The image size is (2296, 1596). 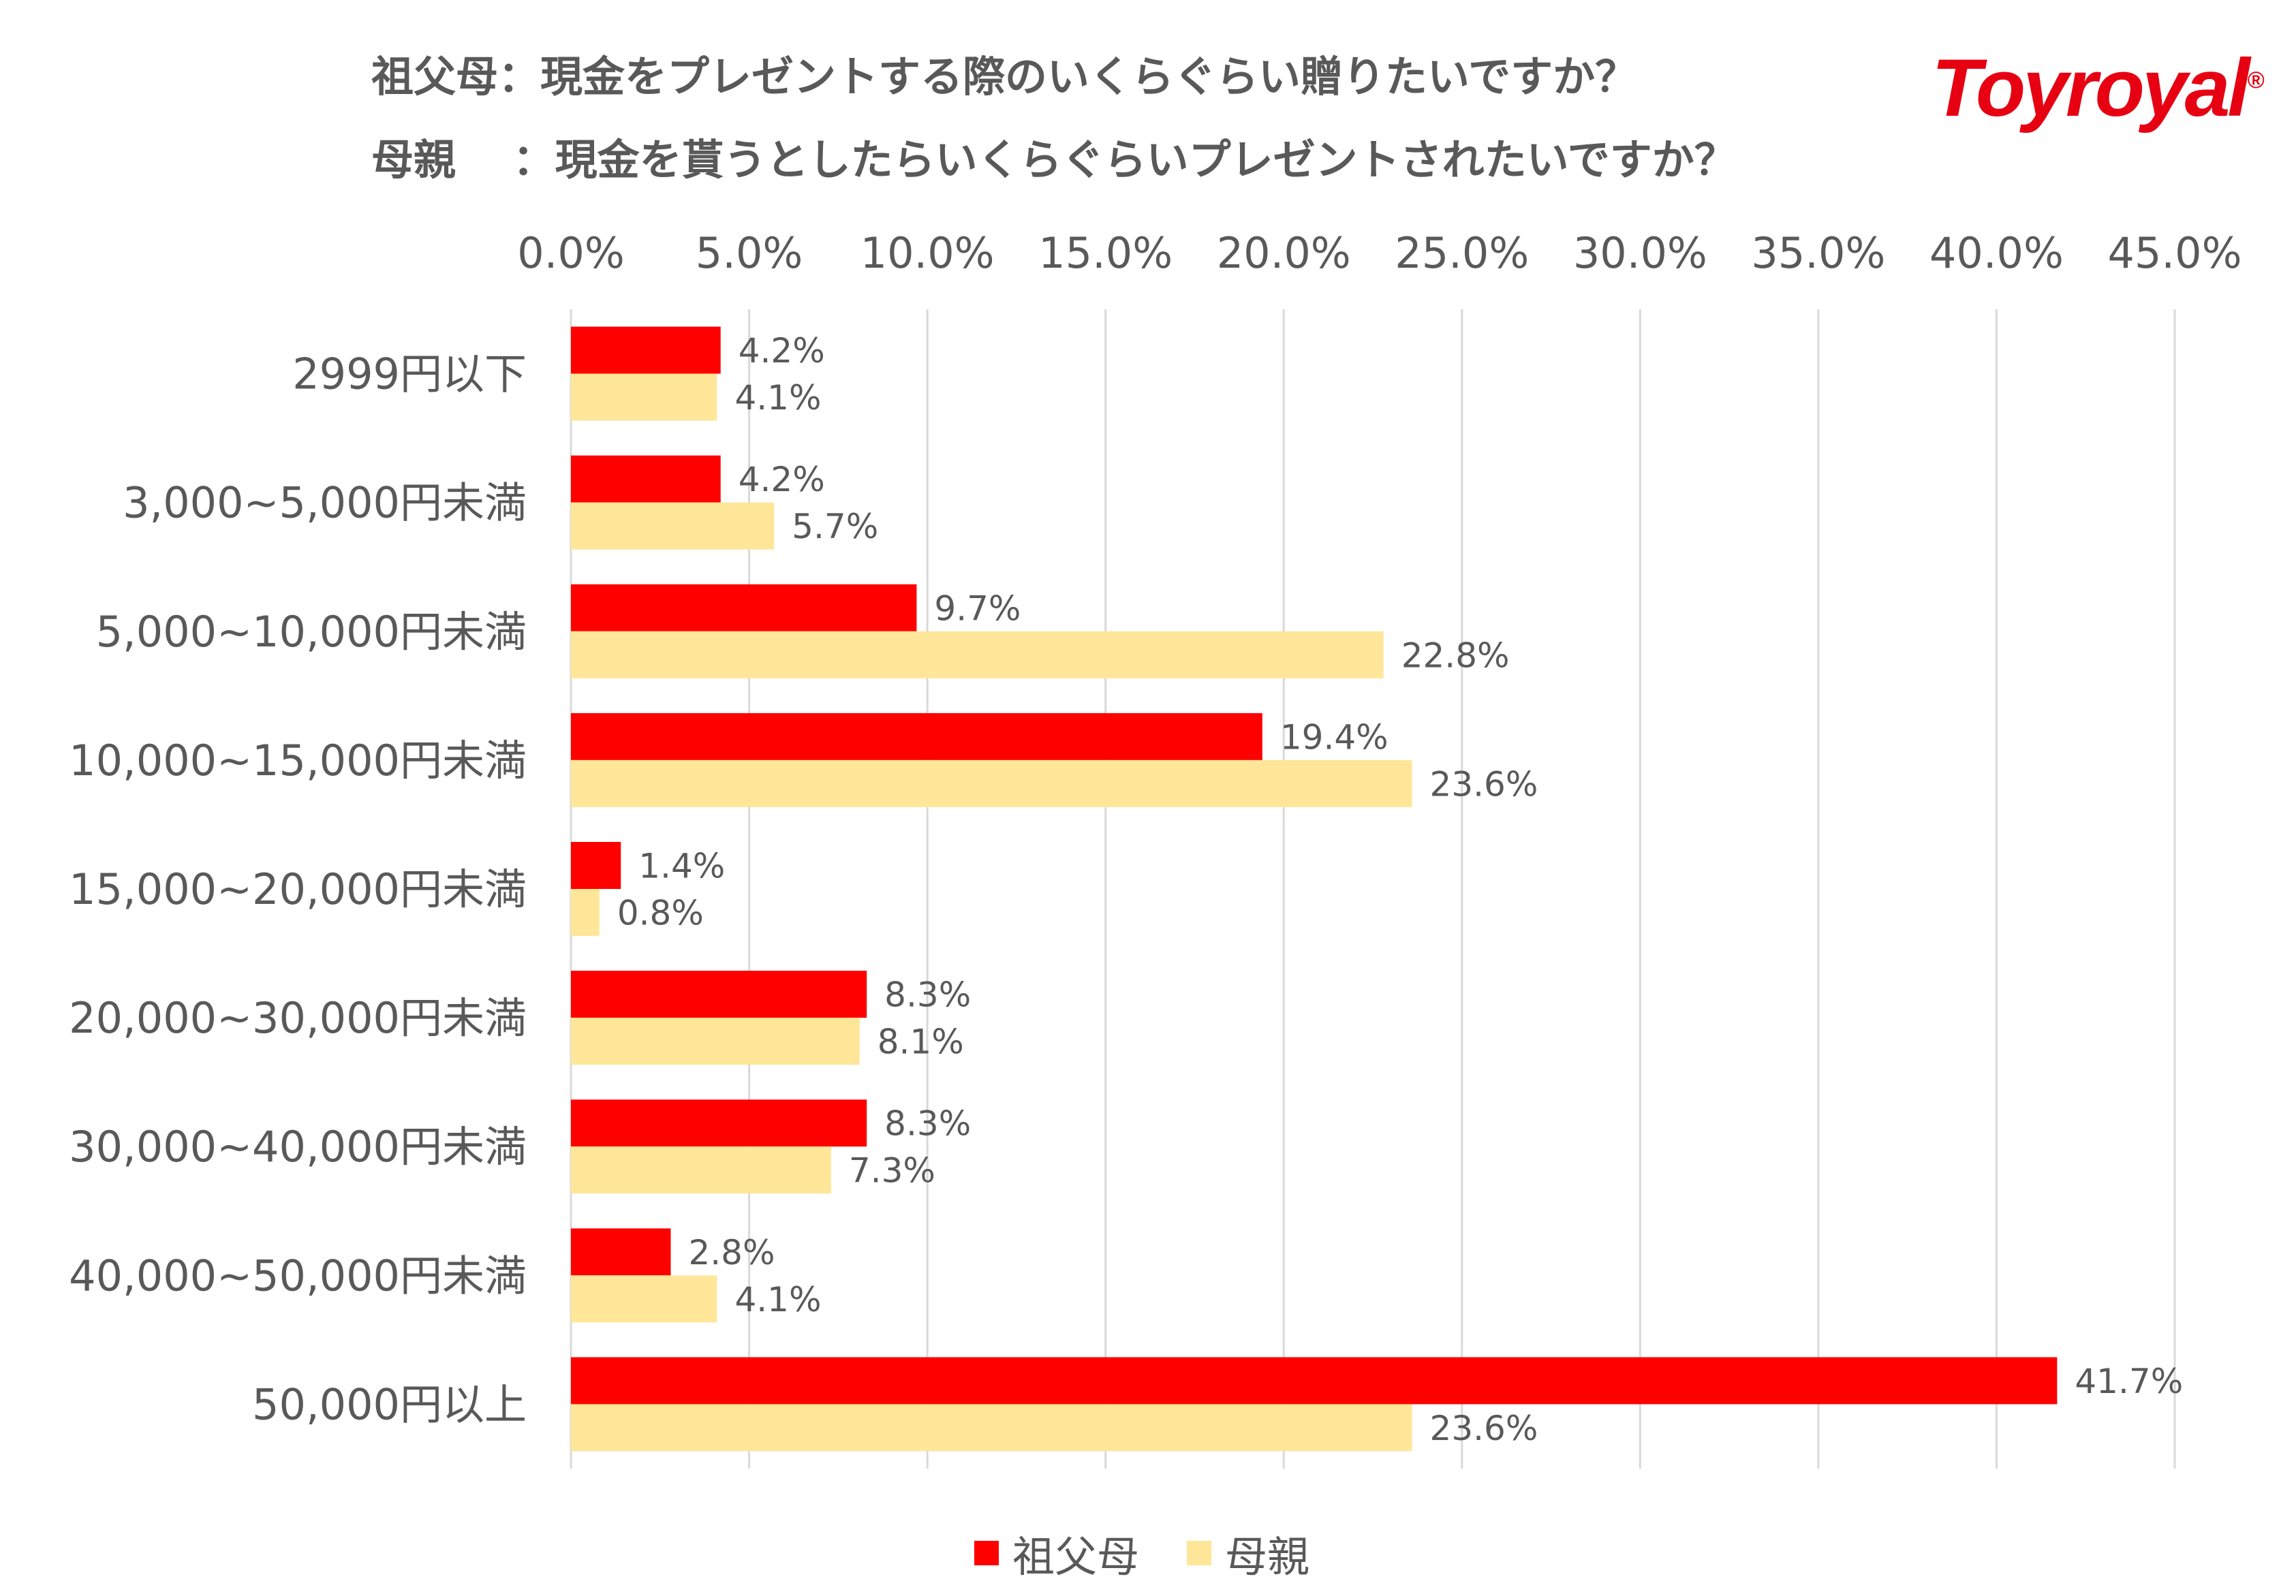 What do you see at coordinates (1456, 655) in the screenshot?
I see `data-label: 22.8%` at bounding box center [1456, 655].